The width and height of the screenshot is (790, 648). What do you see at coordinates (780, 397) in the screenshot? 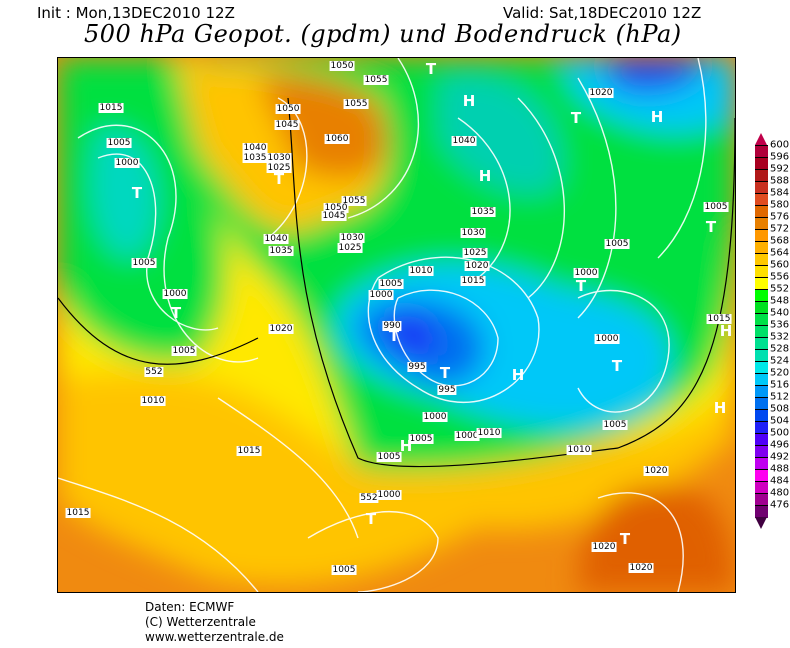
I see `legend-tick-label: 512` at bounding box center [780, 397].